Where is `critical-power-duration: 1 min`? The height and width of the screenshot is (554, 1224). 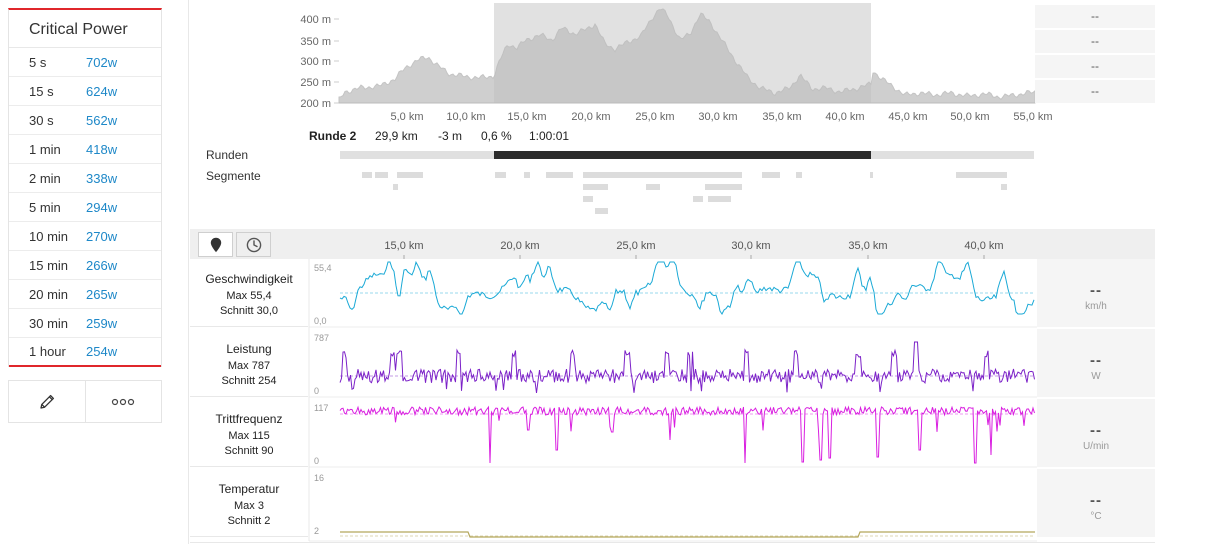 critical-power-duration: 1 min is located at coordinates (45, 149).